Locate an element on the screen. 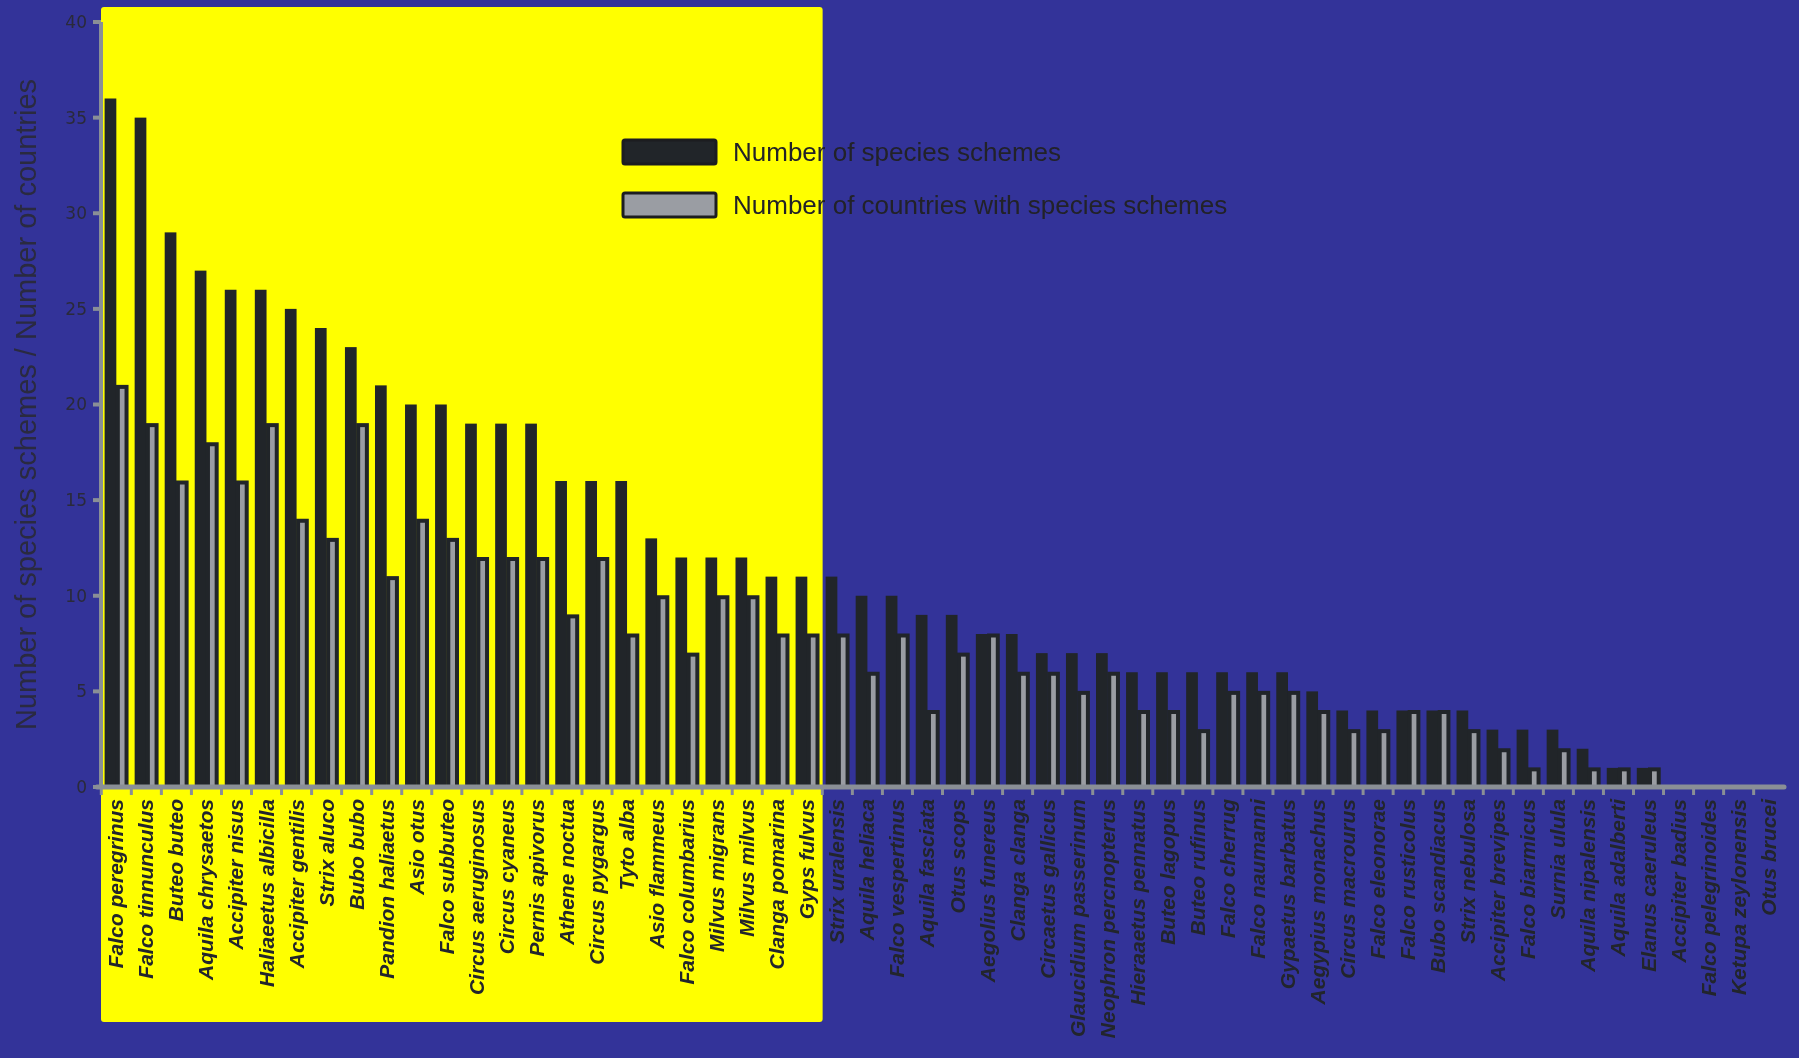  x-tick-label: Buteo lagopus is located at coordinates (1167, 872).